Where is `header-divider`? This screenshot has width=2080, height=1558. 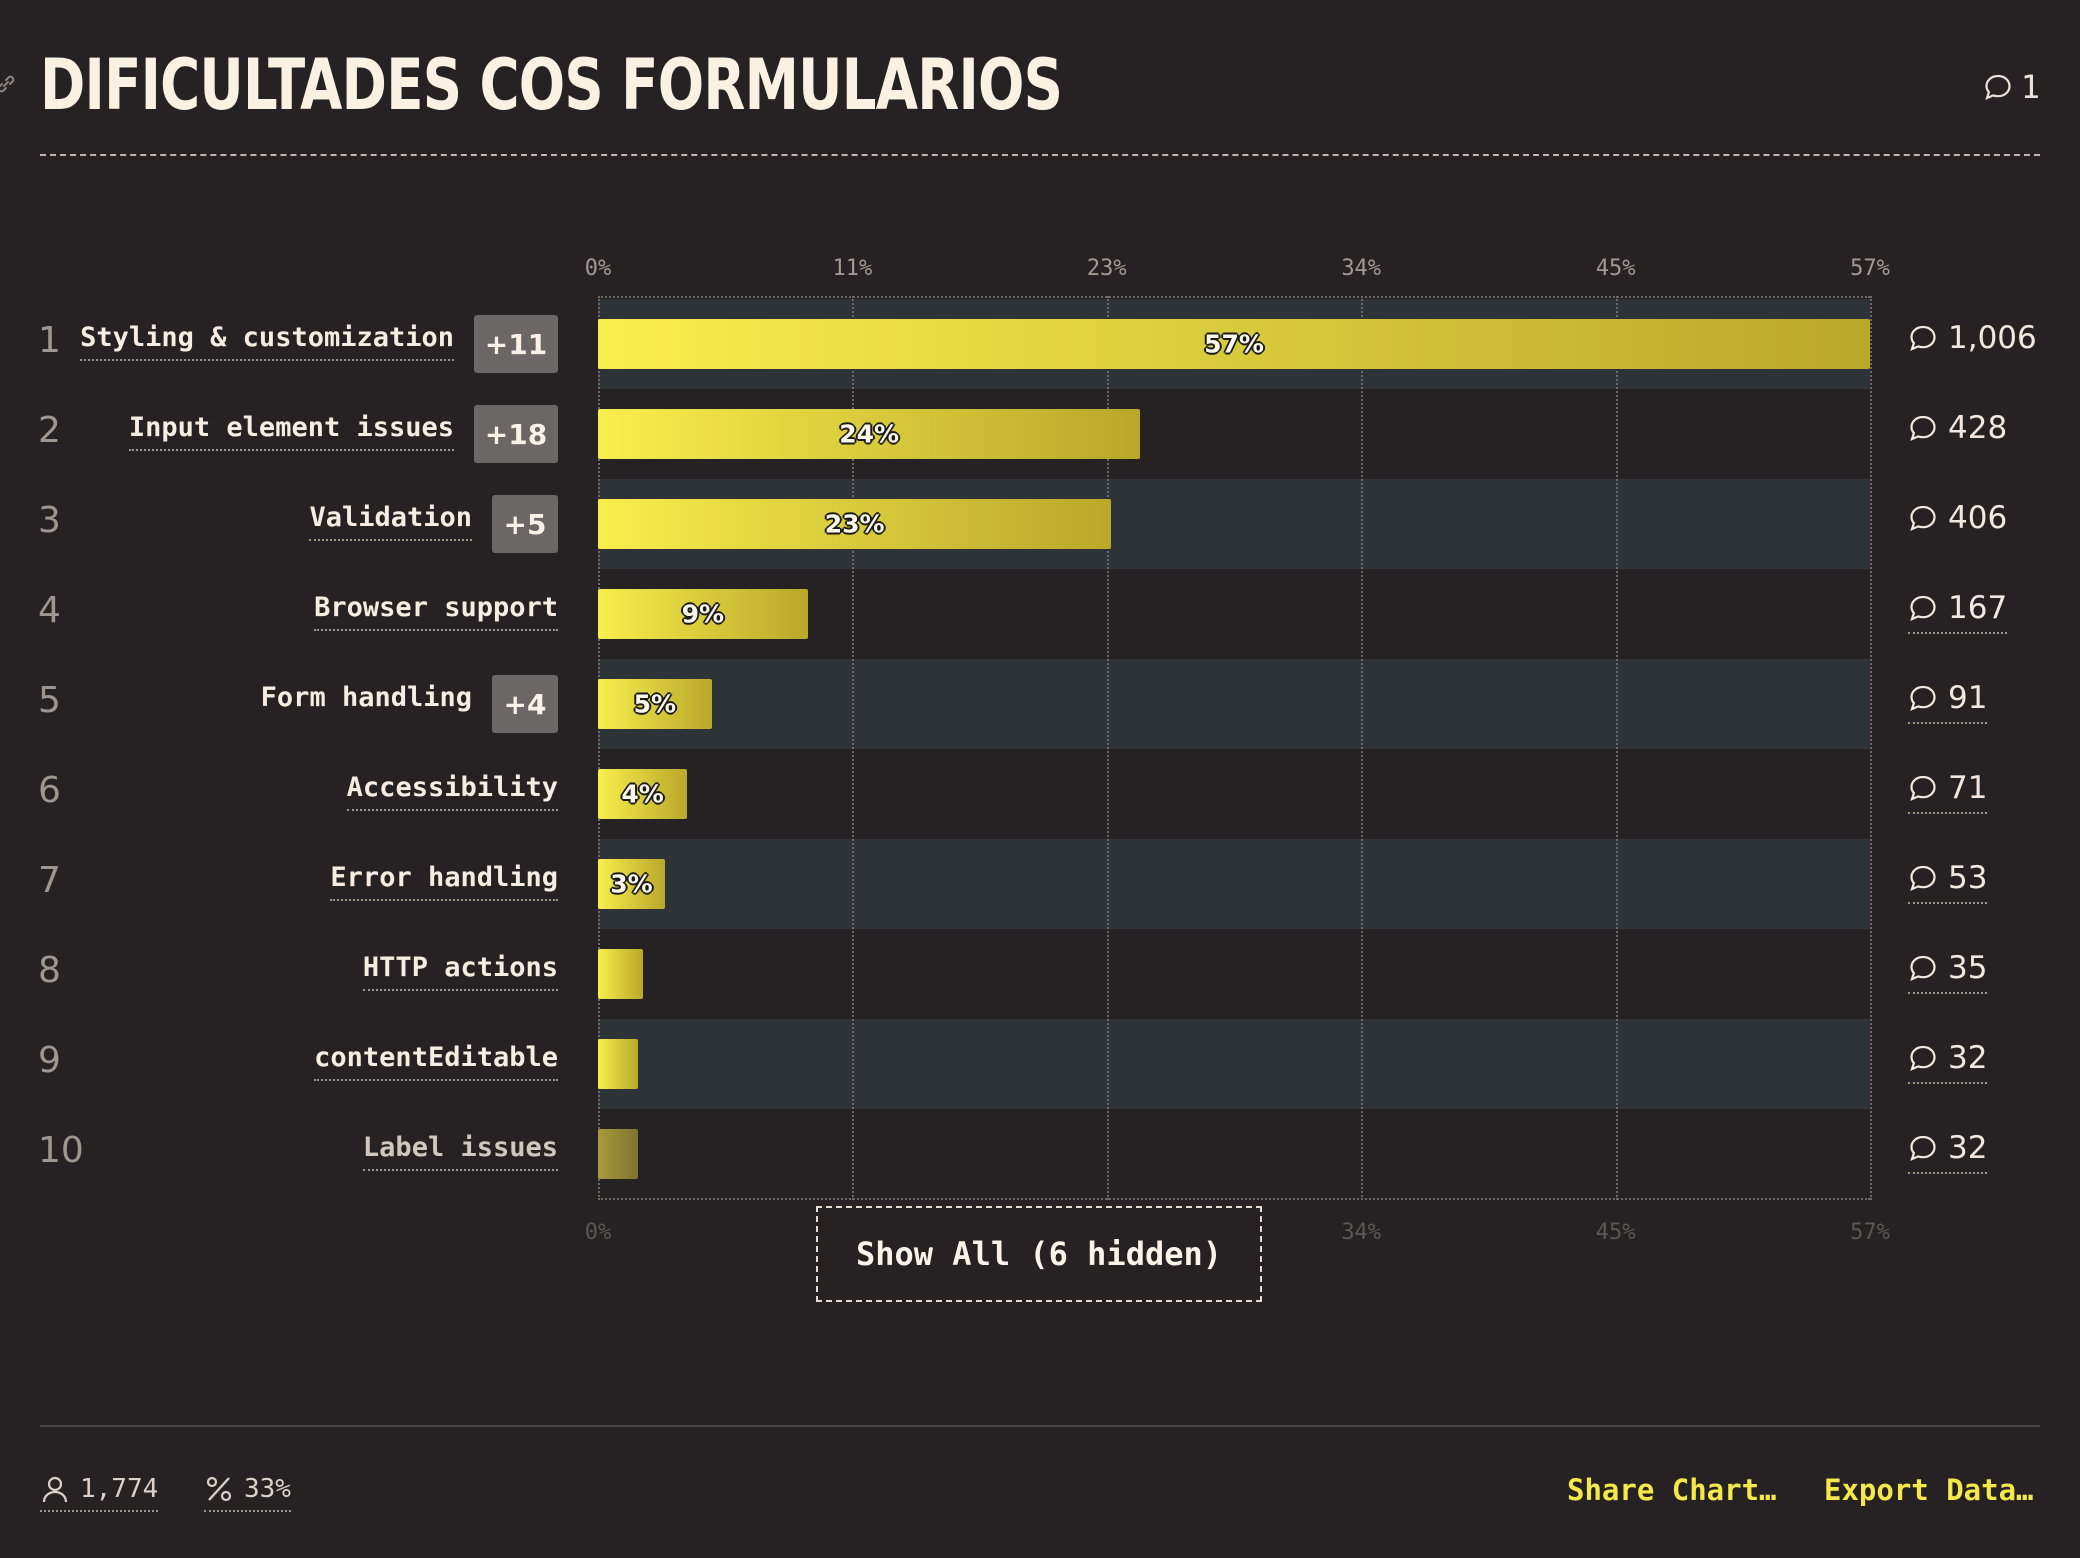
header-divider is located at coordinates (1040, 155).